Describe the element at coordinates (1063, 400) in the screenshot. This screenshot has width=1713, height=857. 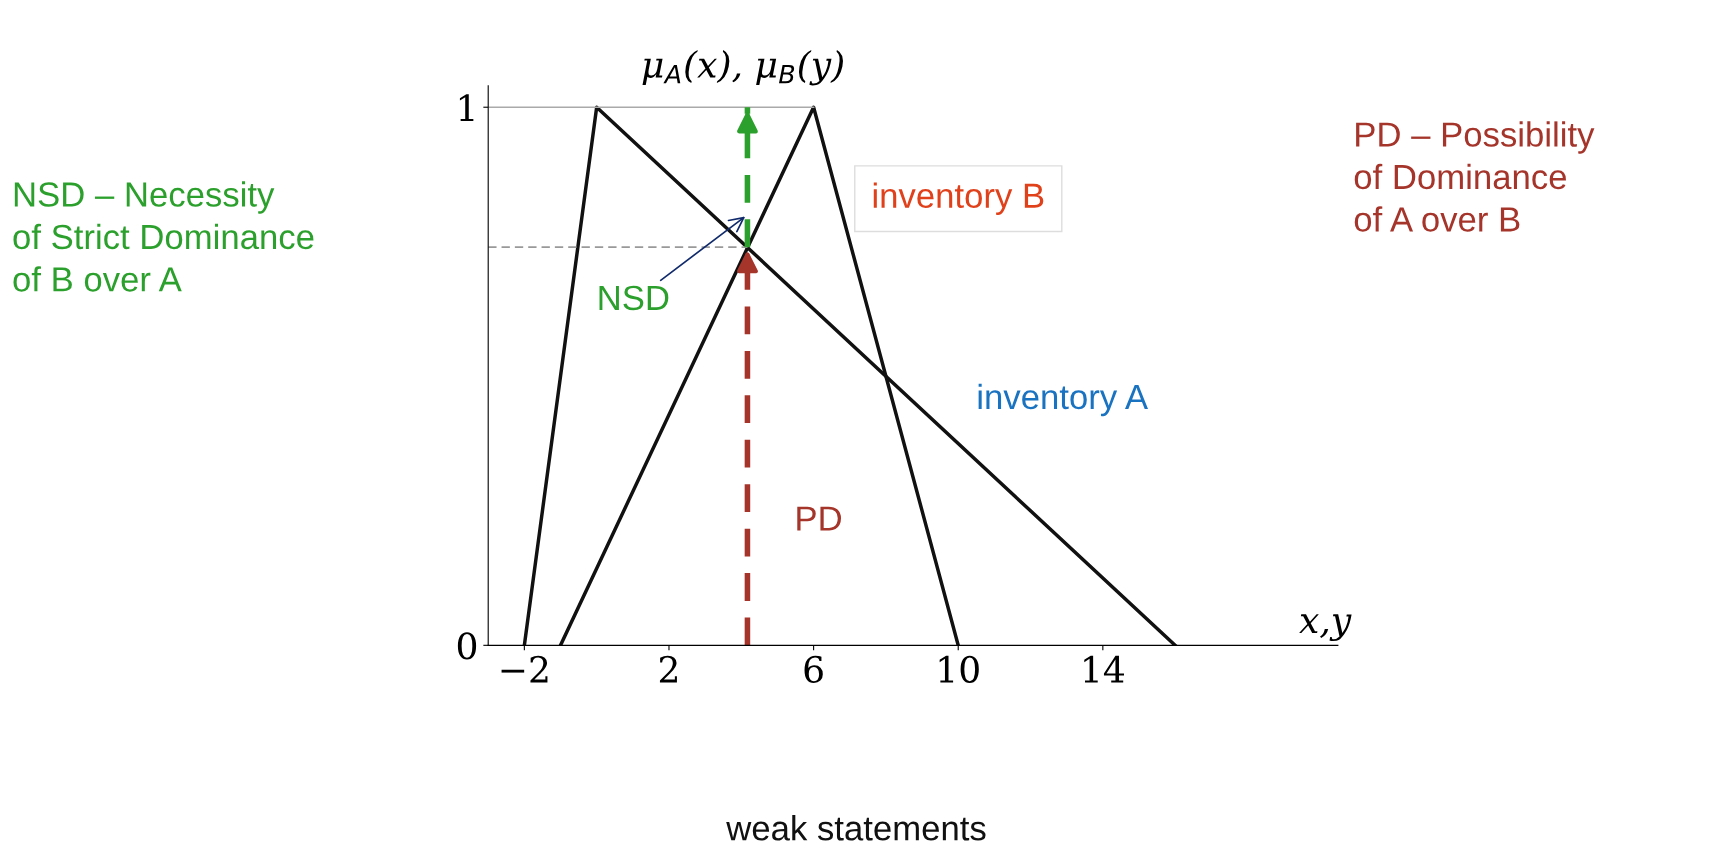
I see `series-label: inventory A` at that location.